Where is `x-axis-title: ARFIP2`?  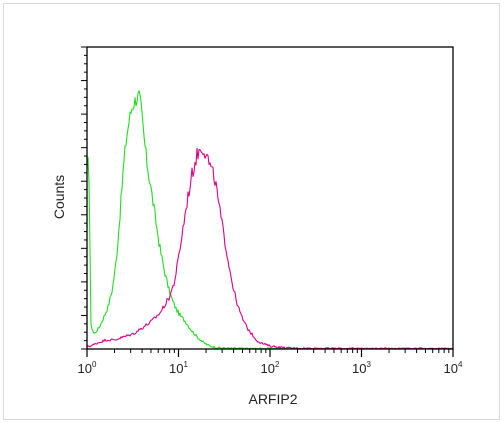 x-axis-title: ARFIP2 is located at coordinates (272, 399).